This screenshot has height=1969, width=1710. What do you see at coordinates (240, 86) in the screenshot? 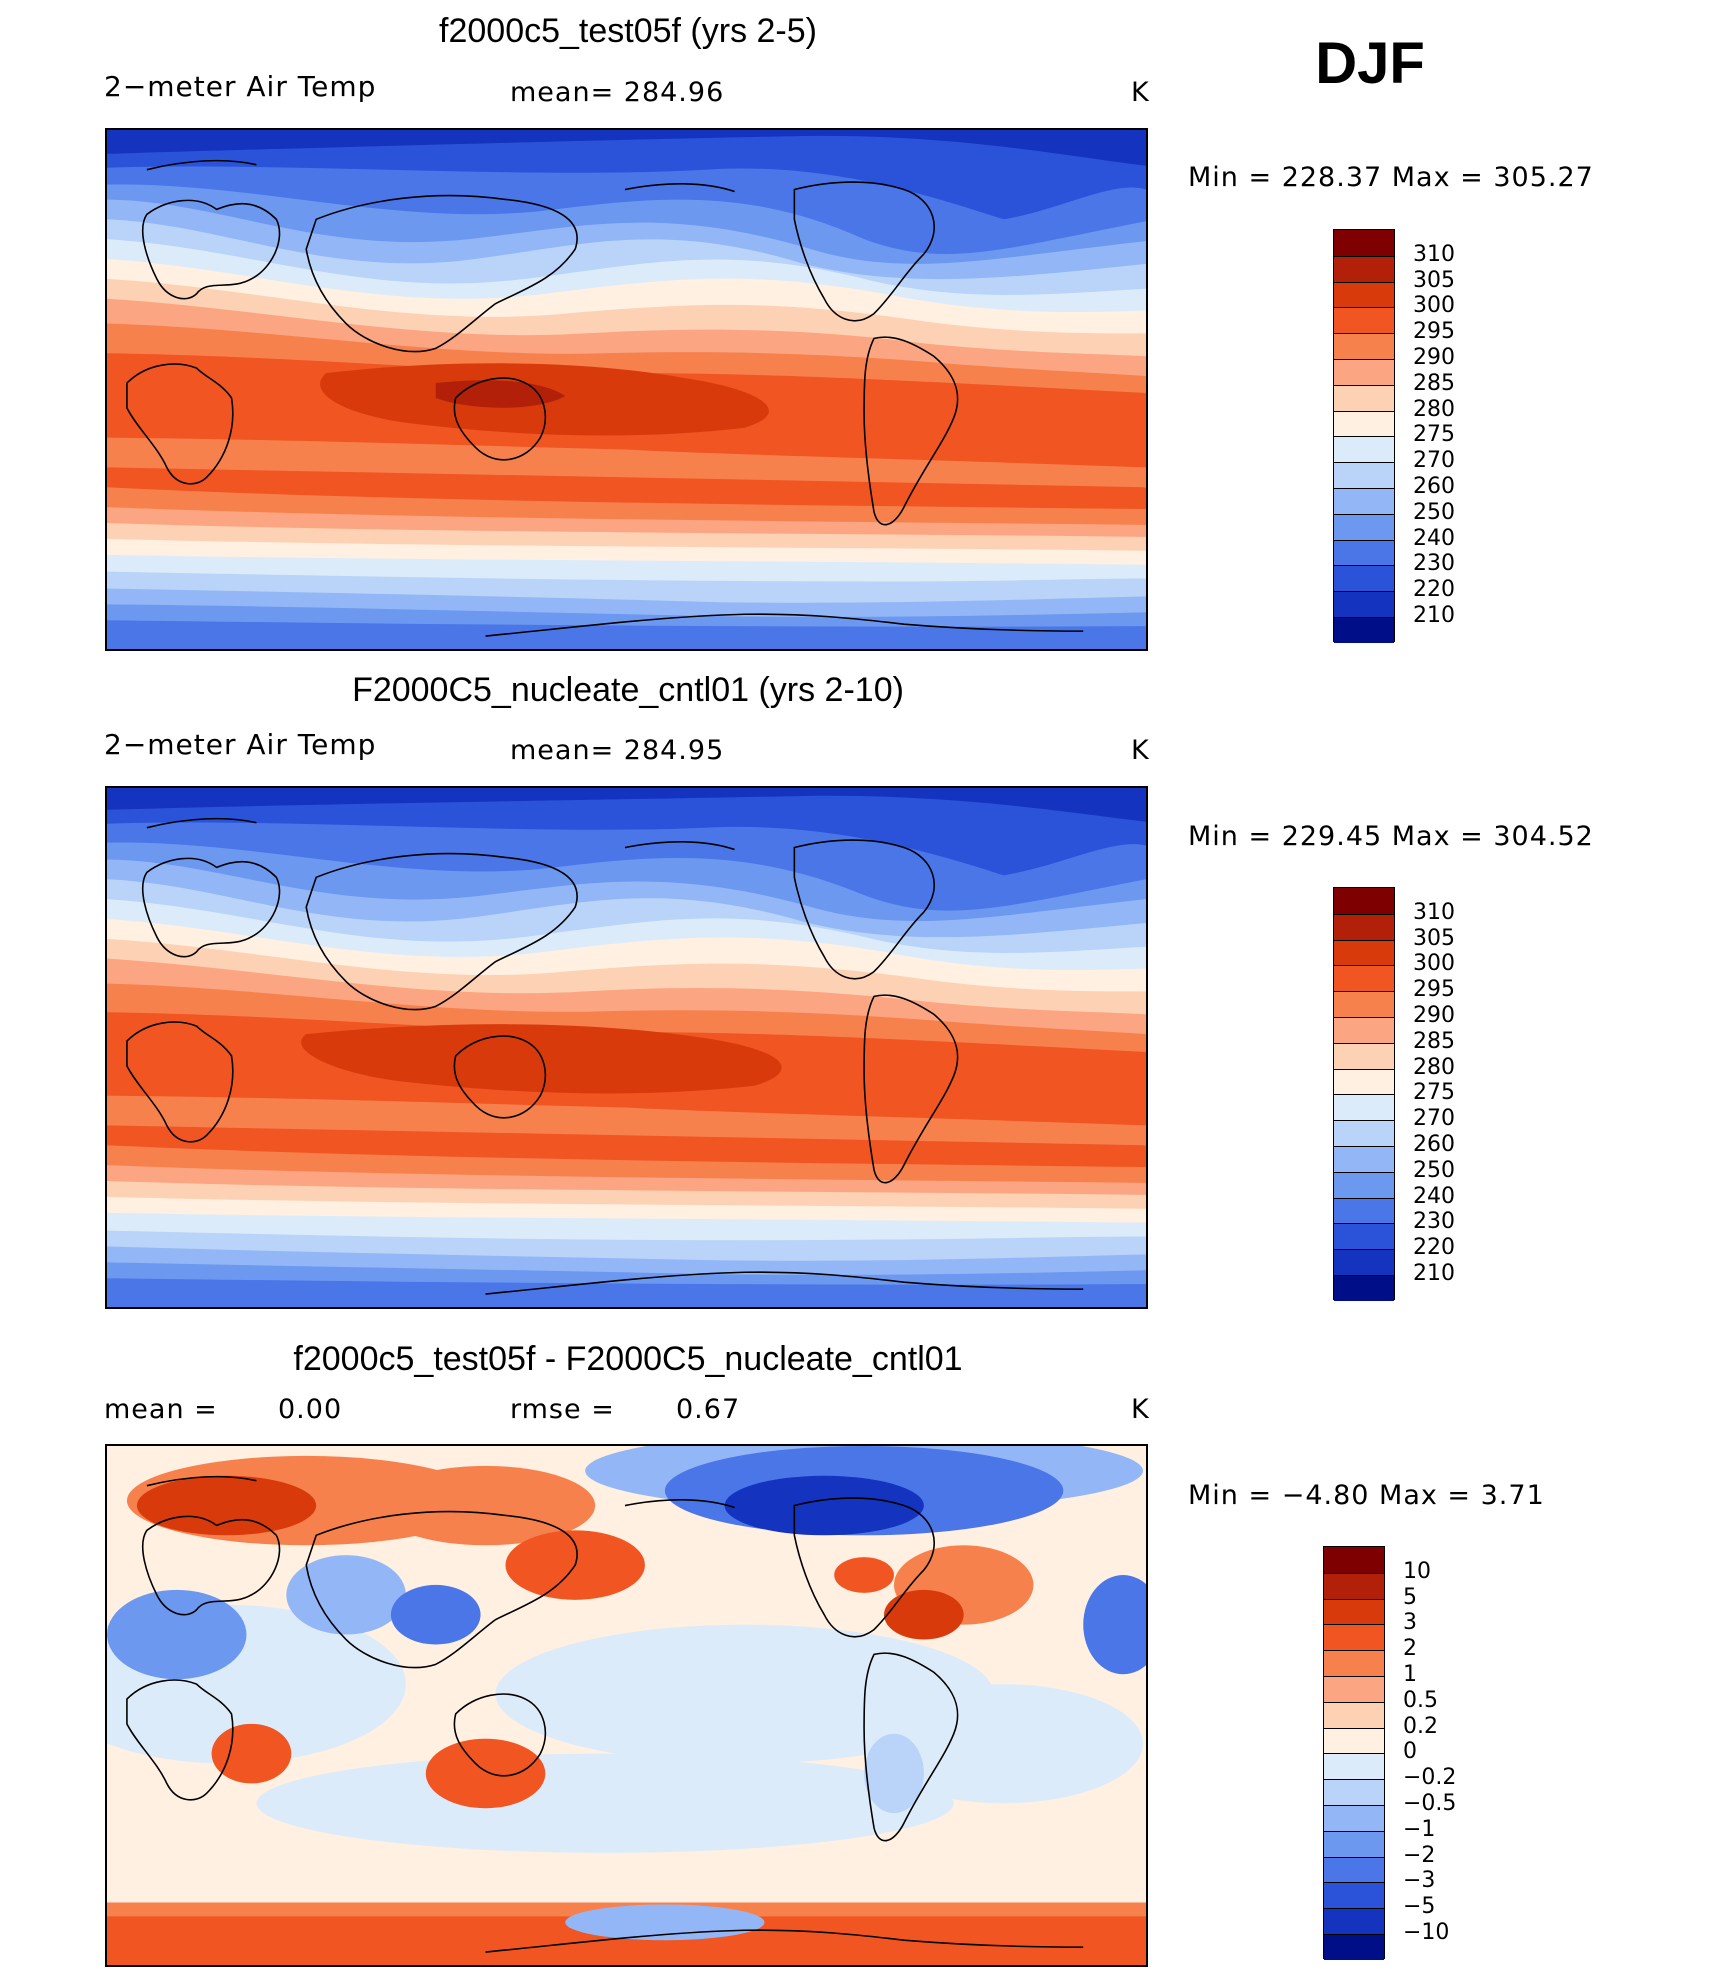
I see `panel-1-variable-label: 2−meter Air Temp` at bounding box center [240, 86].